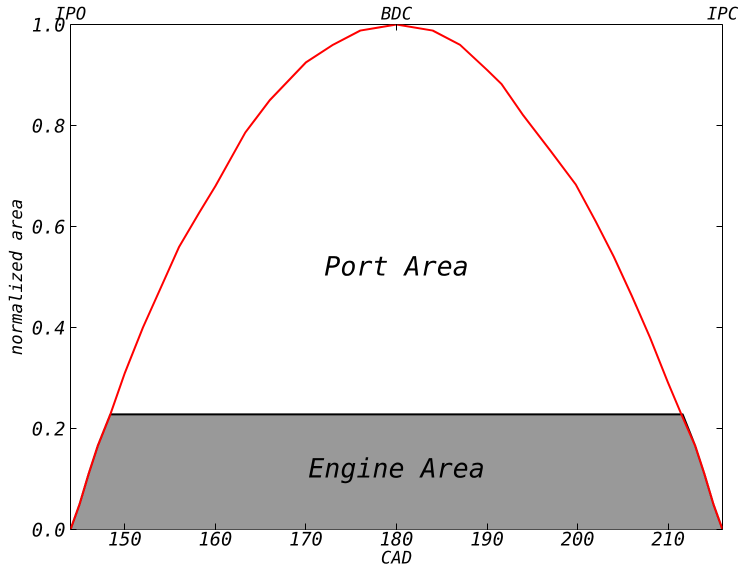 The height and width of the screenshot is (577, 739). I want to click on x-tick-label: 160, so click(215, 540).